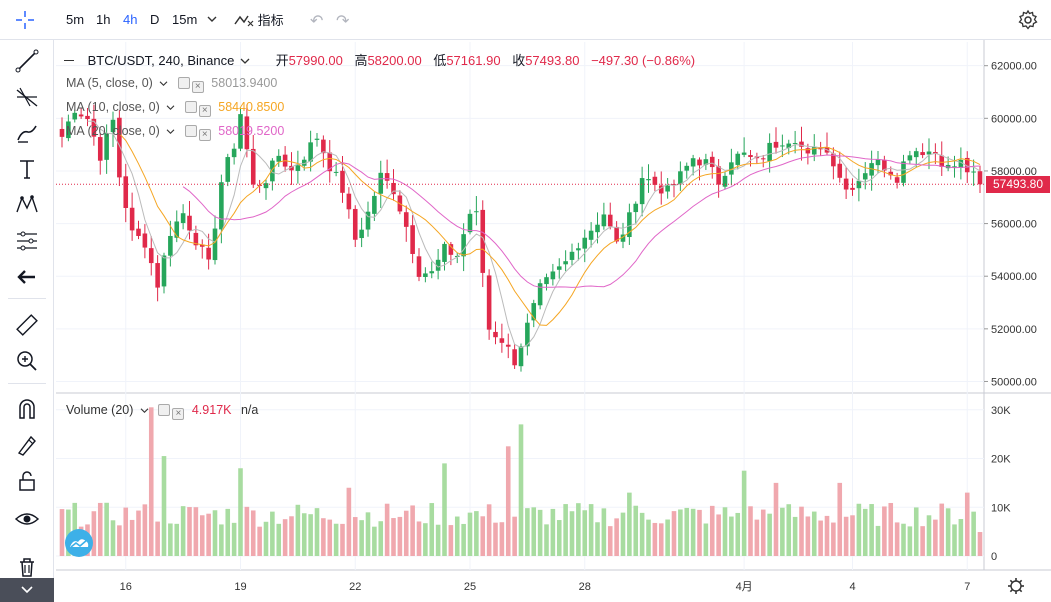 Image resolution: width=1051 pixels, height=602 pixels. I want to click on ma10-label: MA (10, close, 0), so click(113, 107).